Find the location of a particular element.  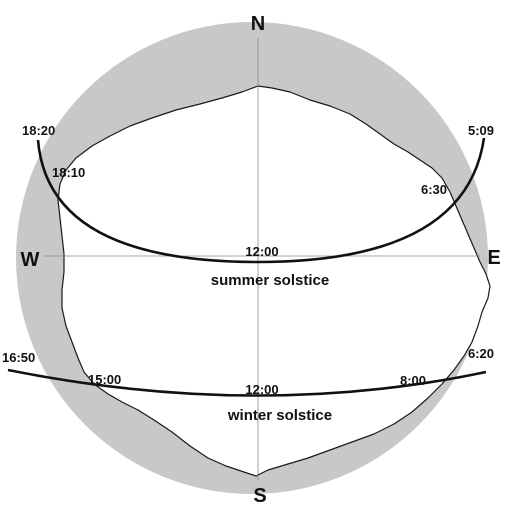

summer-sunrise-time: 5:09 is located at coordinates (481, 130).